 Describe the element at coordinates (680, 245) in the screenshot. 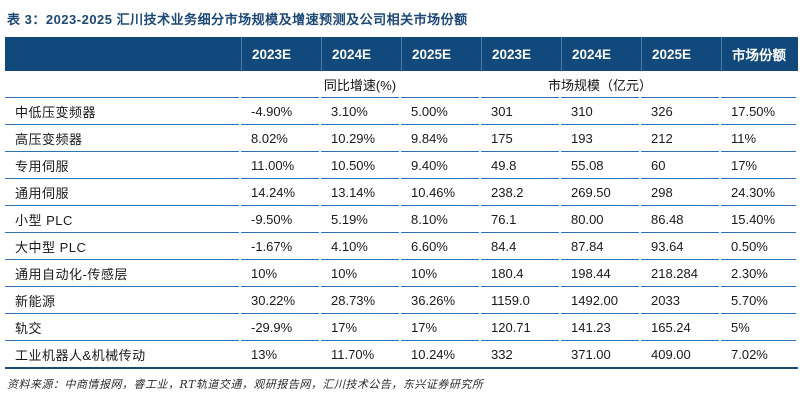

I see `row-value-cell: 93.64` at that location.